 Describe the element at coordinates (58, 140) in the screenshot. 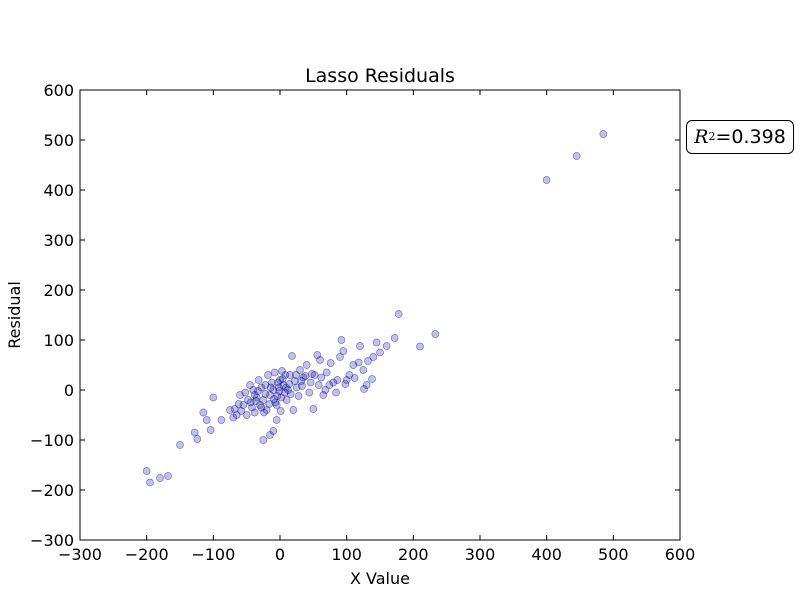

I see `y-tick-label-8: 500` at that location.